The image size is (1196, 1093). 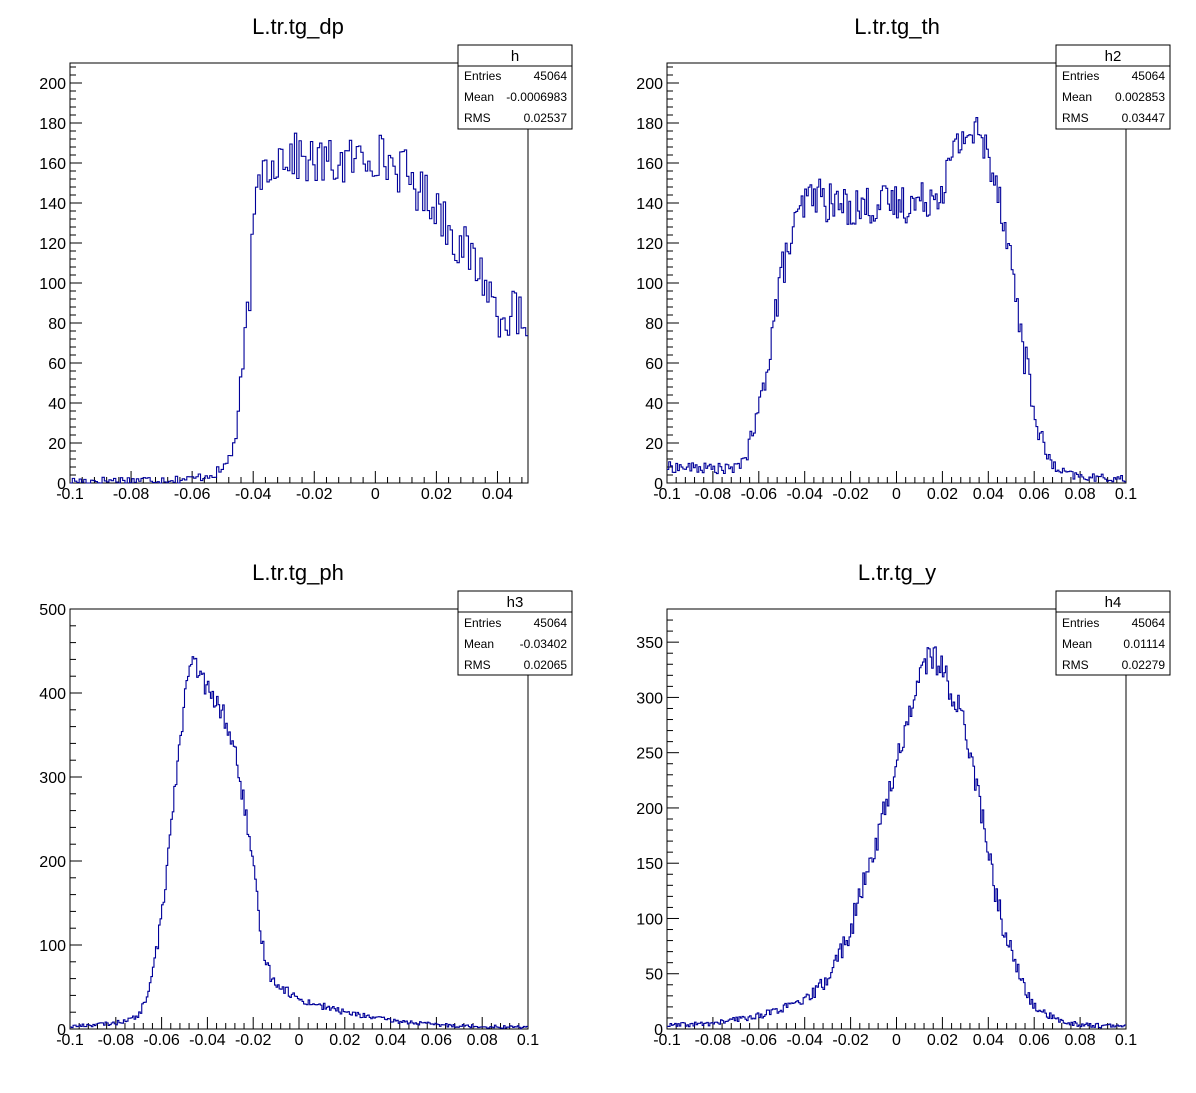 I want to click on stats-rms-value: 0.03447, so click(x=1144, y=118).